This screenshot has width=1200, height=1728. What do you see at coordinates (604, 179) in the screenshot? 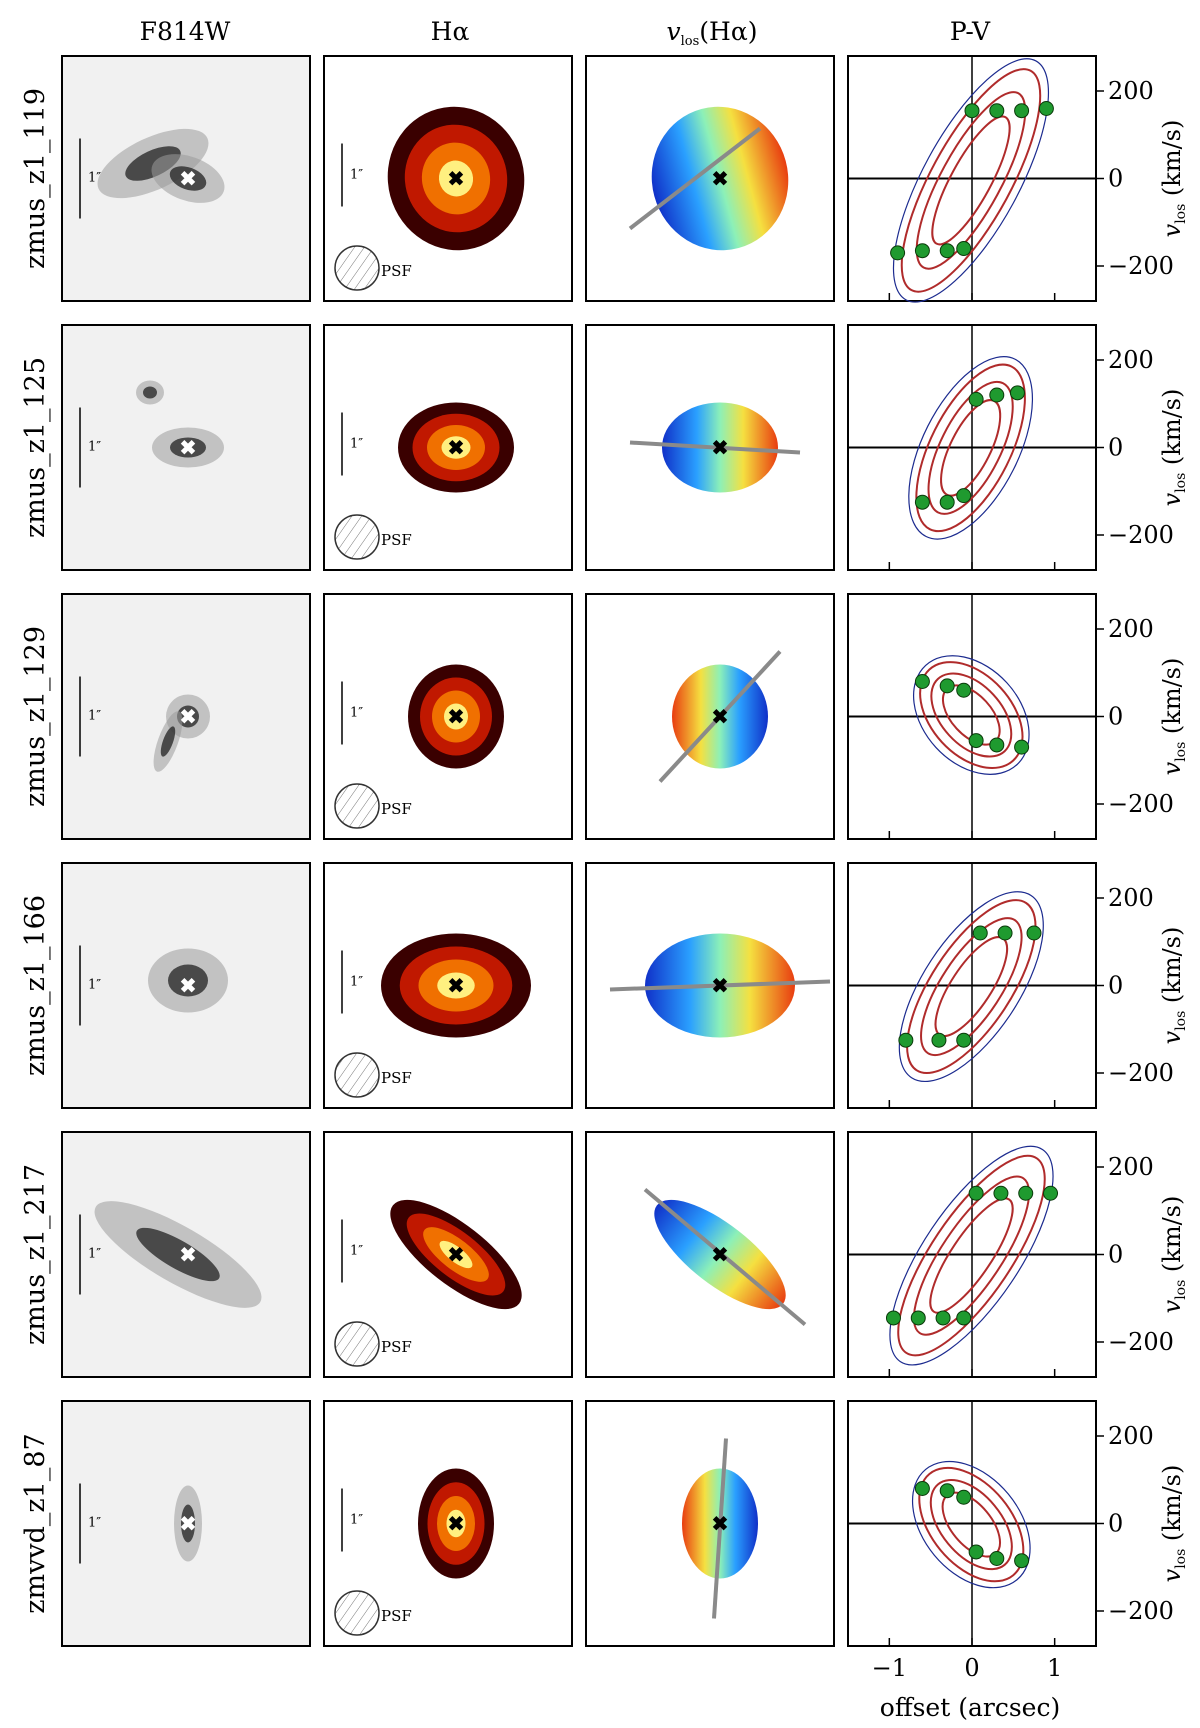
I see `row-zmus_z1_119: zmus_z1_119 ✖ 1″ ✖ 1″ PSF ✖ 200 0 −200 vlos (km/s)` at bounding box center [604, 179].